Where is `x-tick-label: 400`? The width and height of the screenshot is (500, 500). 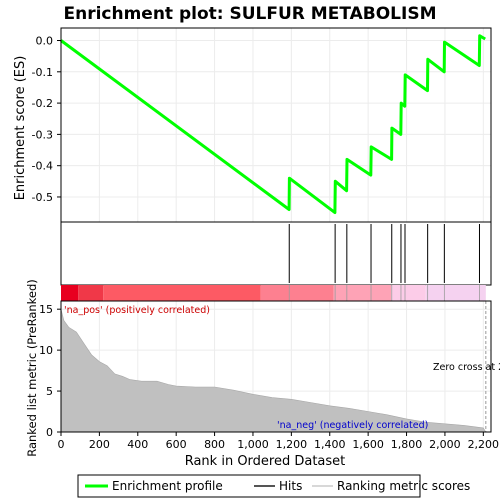 x-tick-label: 400 is located at coordinates (137, 444).